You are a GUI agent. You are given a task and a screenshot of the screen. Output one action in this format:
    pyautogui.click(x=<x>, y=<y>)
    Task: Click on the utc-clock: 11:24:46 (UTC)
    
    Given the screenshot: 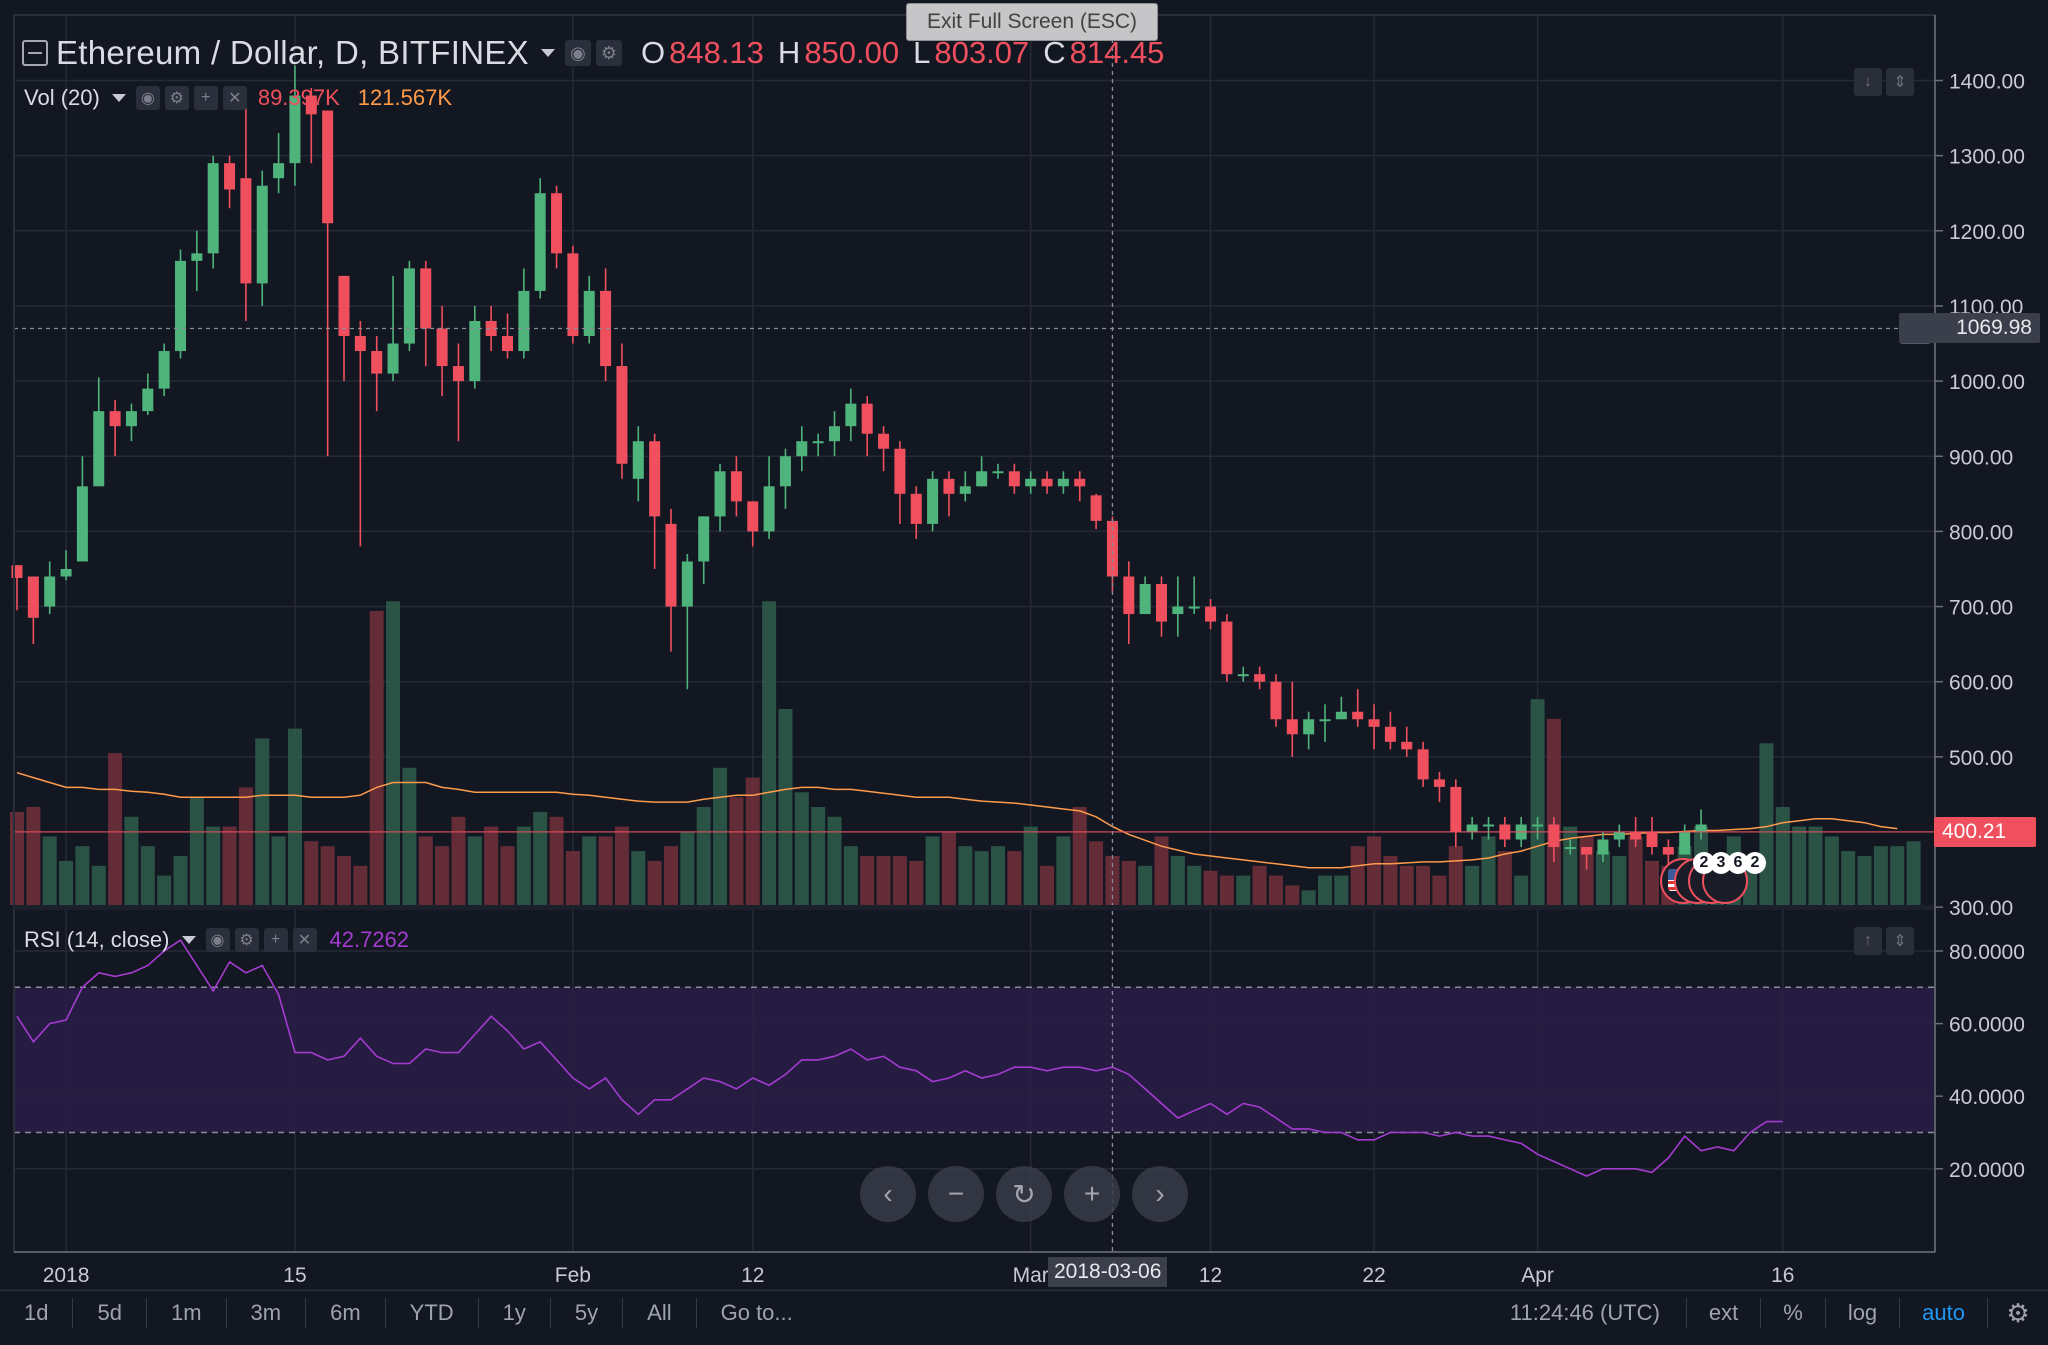 What is the action you would take?
    pyautogui.click(x=1598, y=1313)
    